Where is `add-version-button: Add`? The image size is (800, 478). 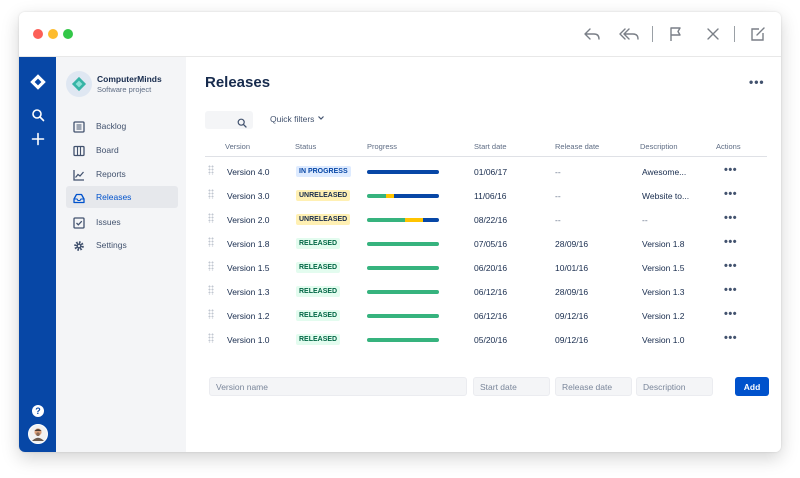
add-version-button: Add is located at coordinates (752, 386).